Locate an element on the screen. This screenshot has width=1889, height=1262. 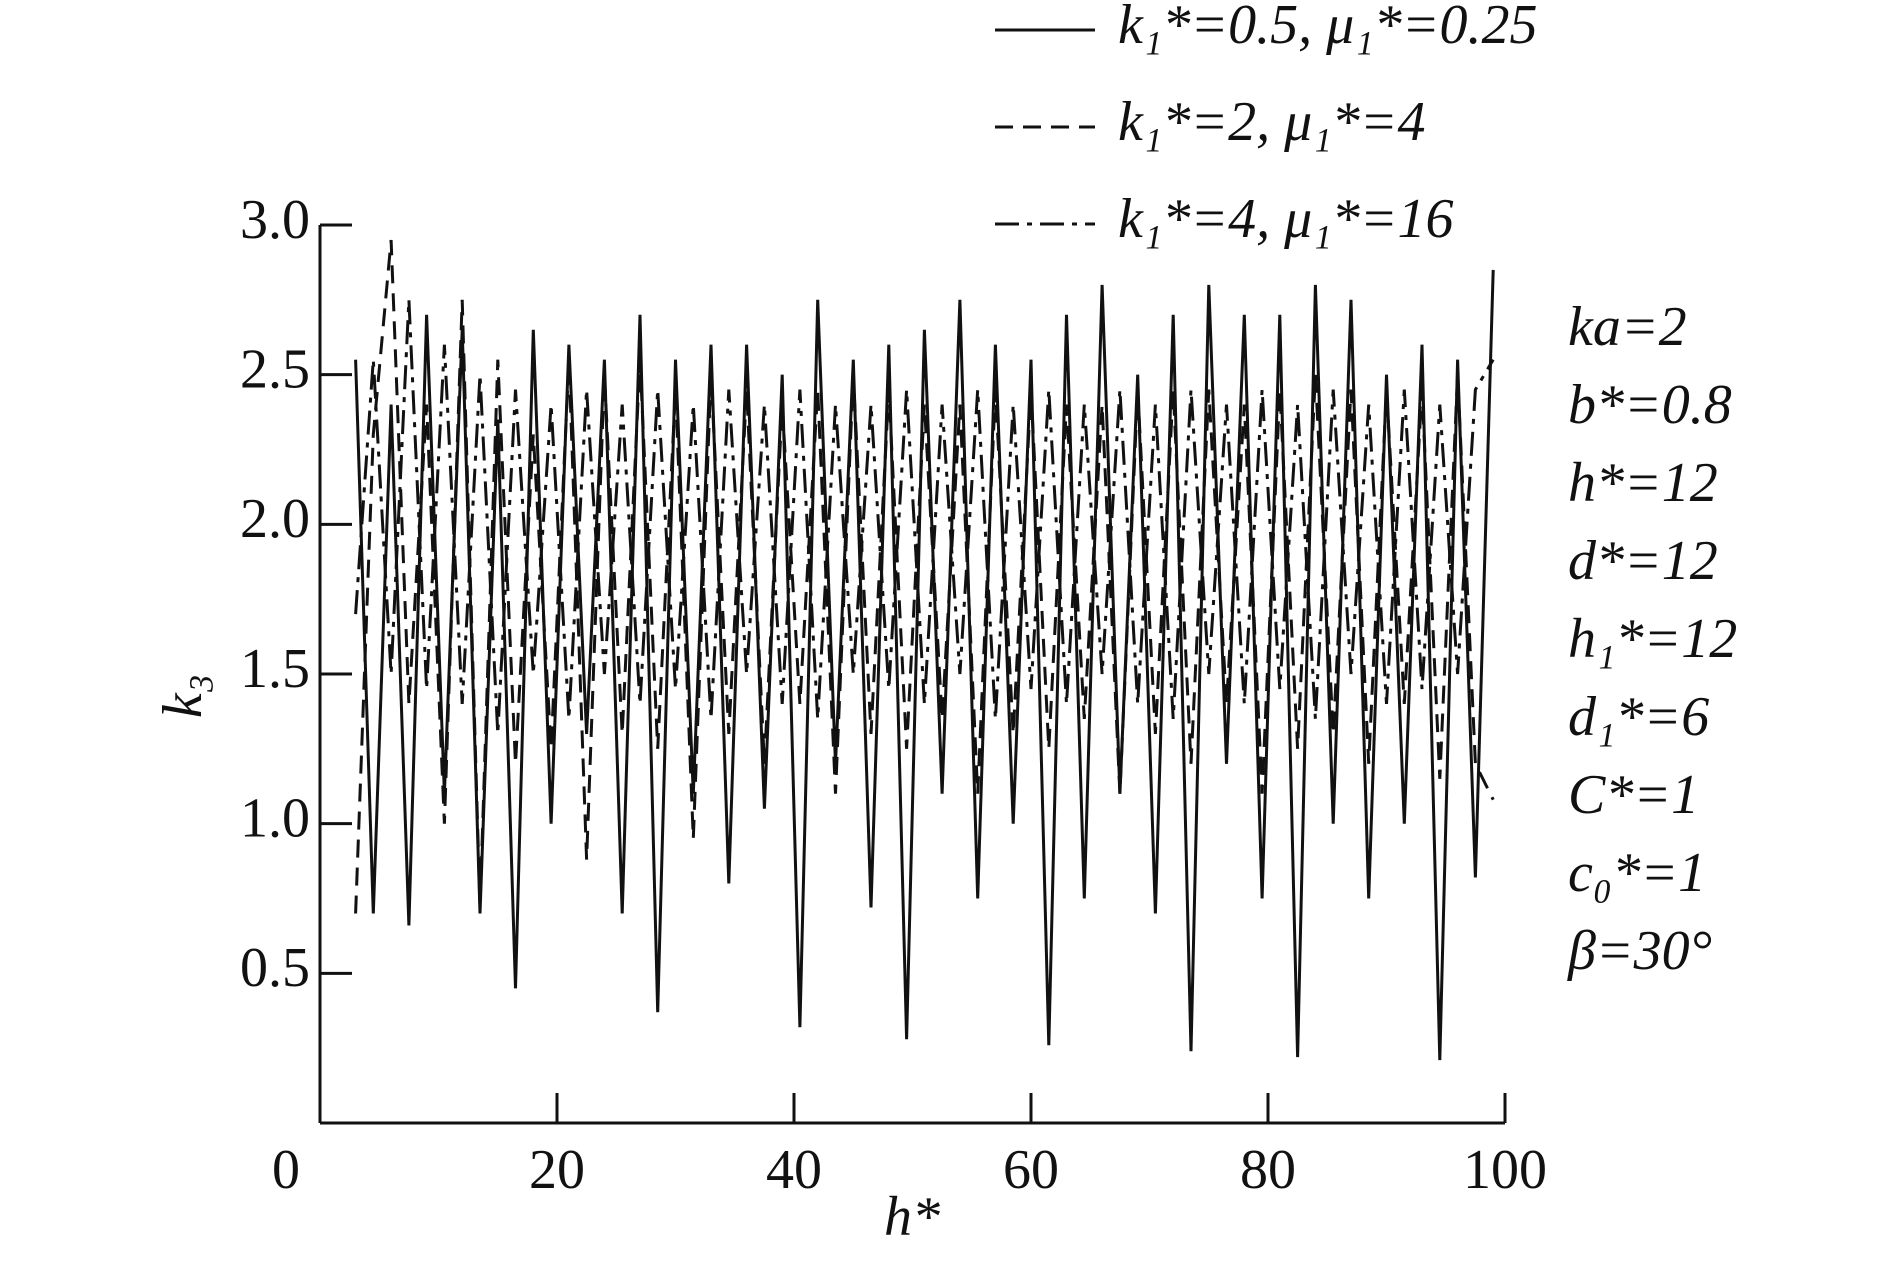
legend-label: k₁*=0.5, μ₁*=0.25 is located at coordinates (1327, 28).